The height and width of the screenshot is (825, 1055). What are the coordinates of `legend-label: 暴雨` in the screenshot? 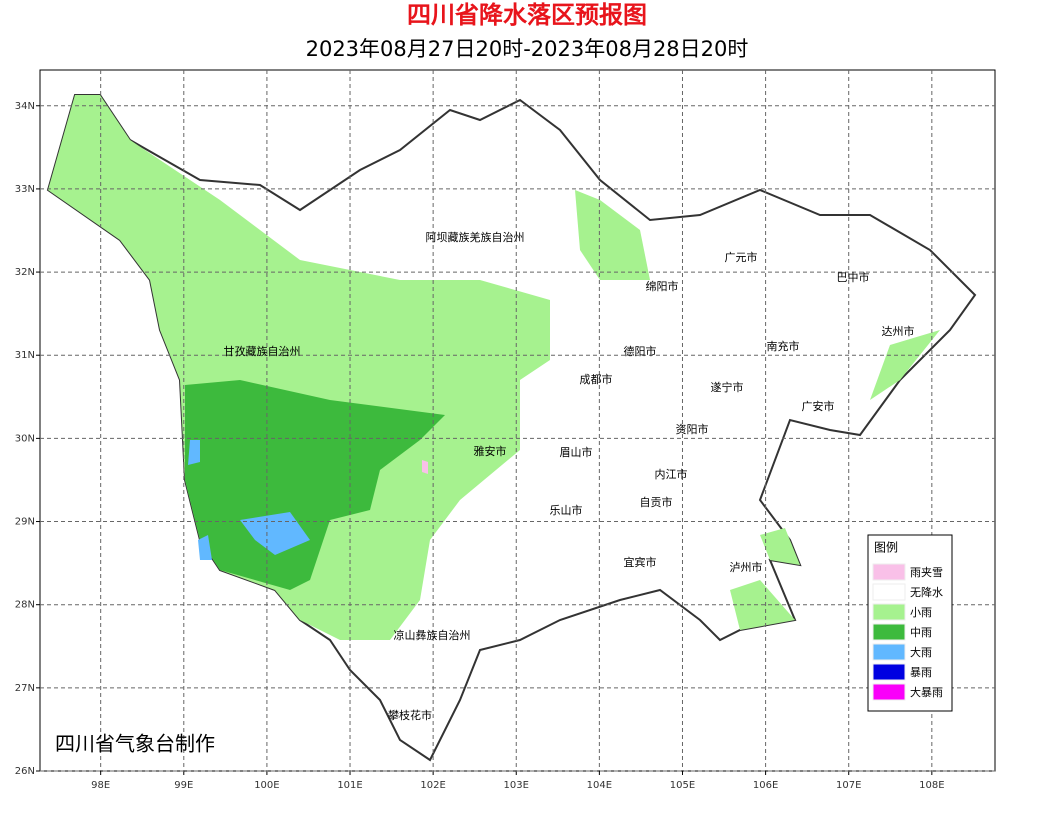 It's located at (921, 672).